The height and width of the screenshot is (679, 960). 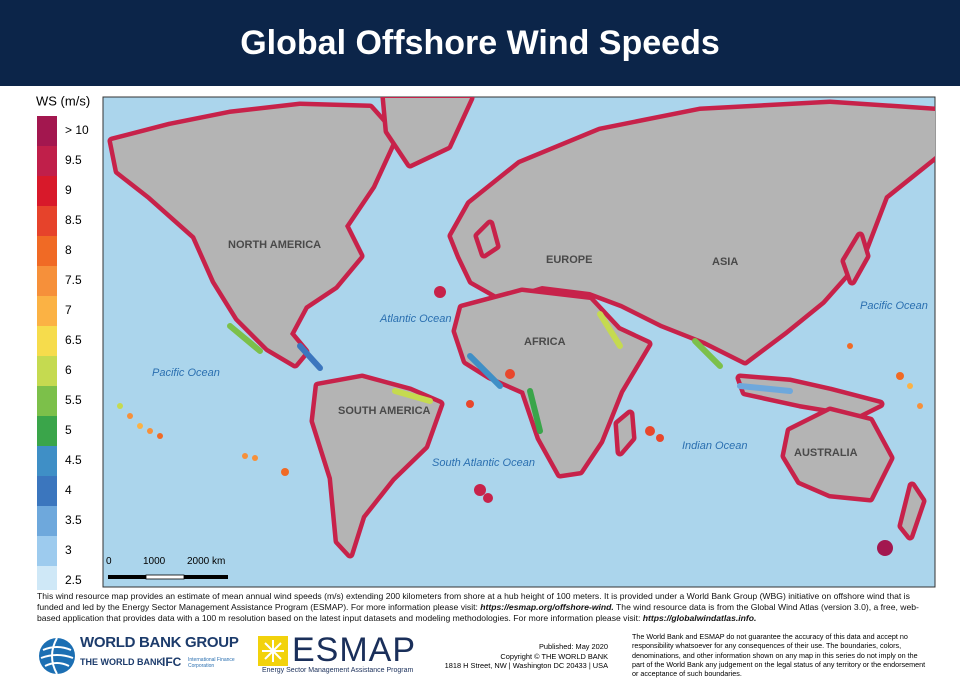 I want to click on link: https://esmap.org/offshore-wind., so click(x=547, y=607).